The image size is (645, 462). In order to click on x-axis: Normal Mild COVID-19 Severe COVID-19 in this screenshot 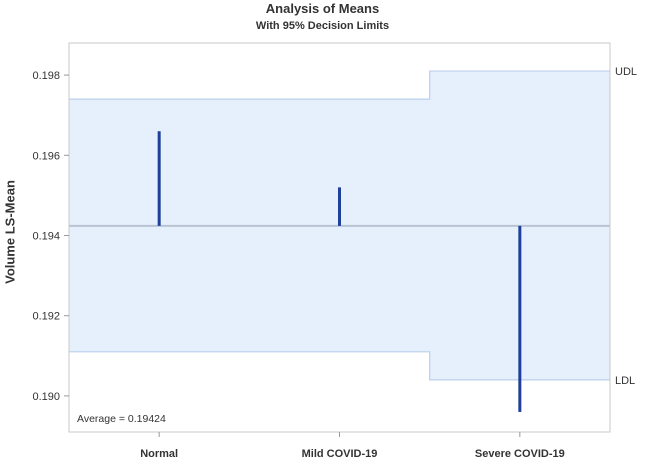, I will do `click(352, 446)`.